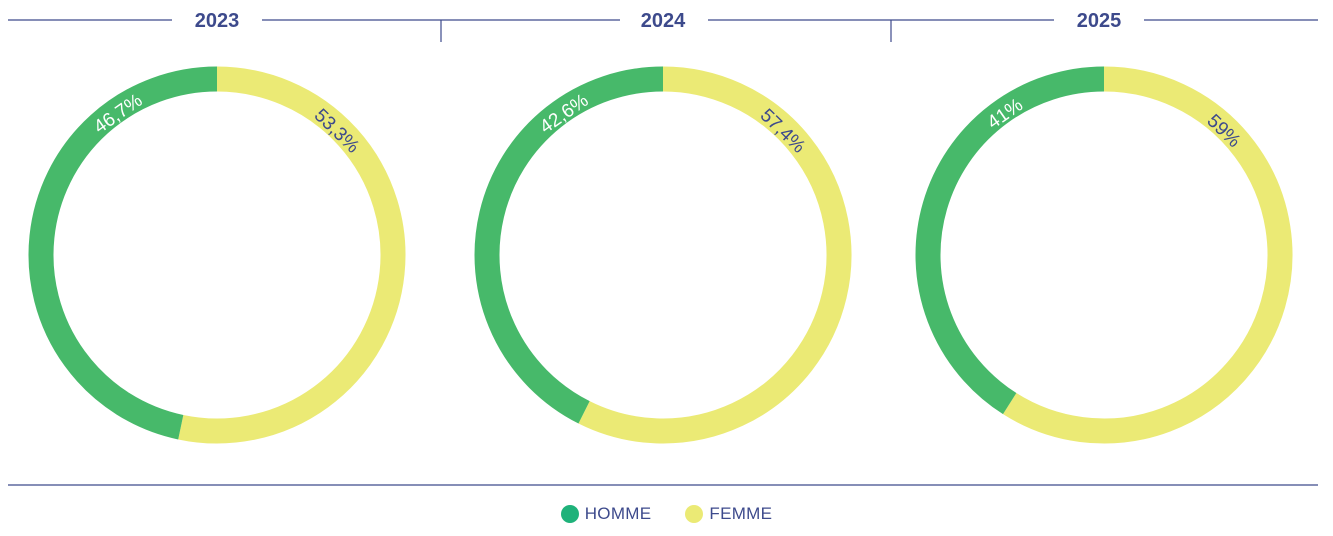 This screenshot has height=536, width=1333. I want to click on legend-label-homme: HOMME, so click(618, 513).